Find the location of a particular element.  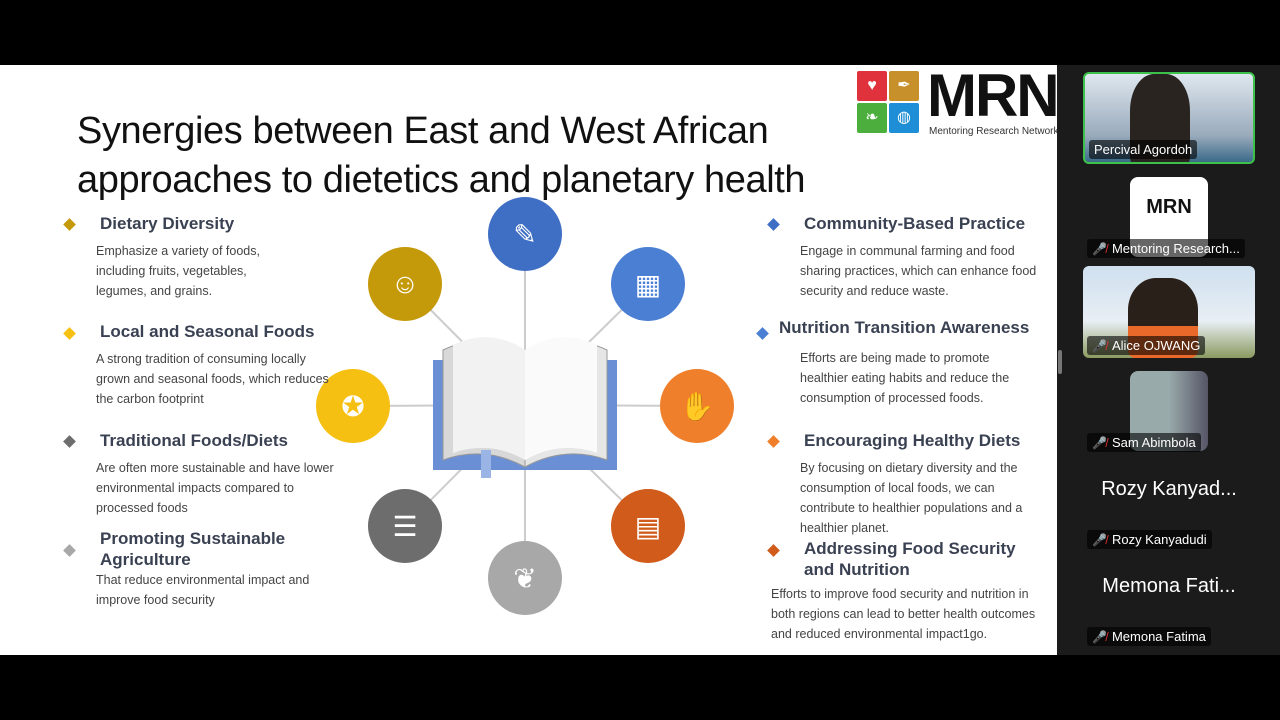

open-book-icon is located at coordinates (525, 407).